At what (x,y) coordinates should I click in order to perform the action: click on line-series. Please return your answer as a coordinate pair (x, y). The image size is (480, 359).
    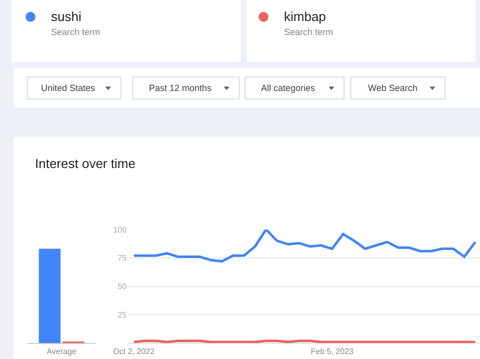
    Looking at the image, I should click on (304, 246).